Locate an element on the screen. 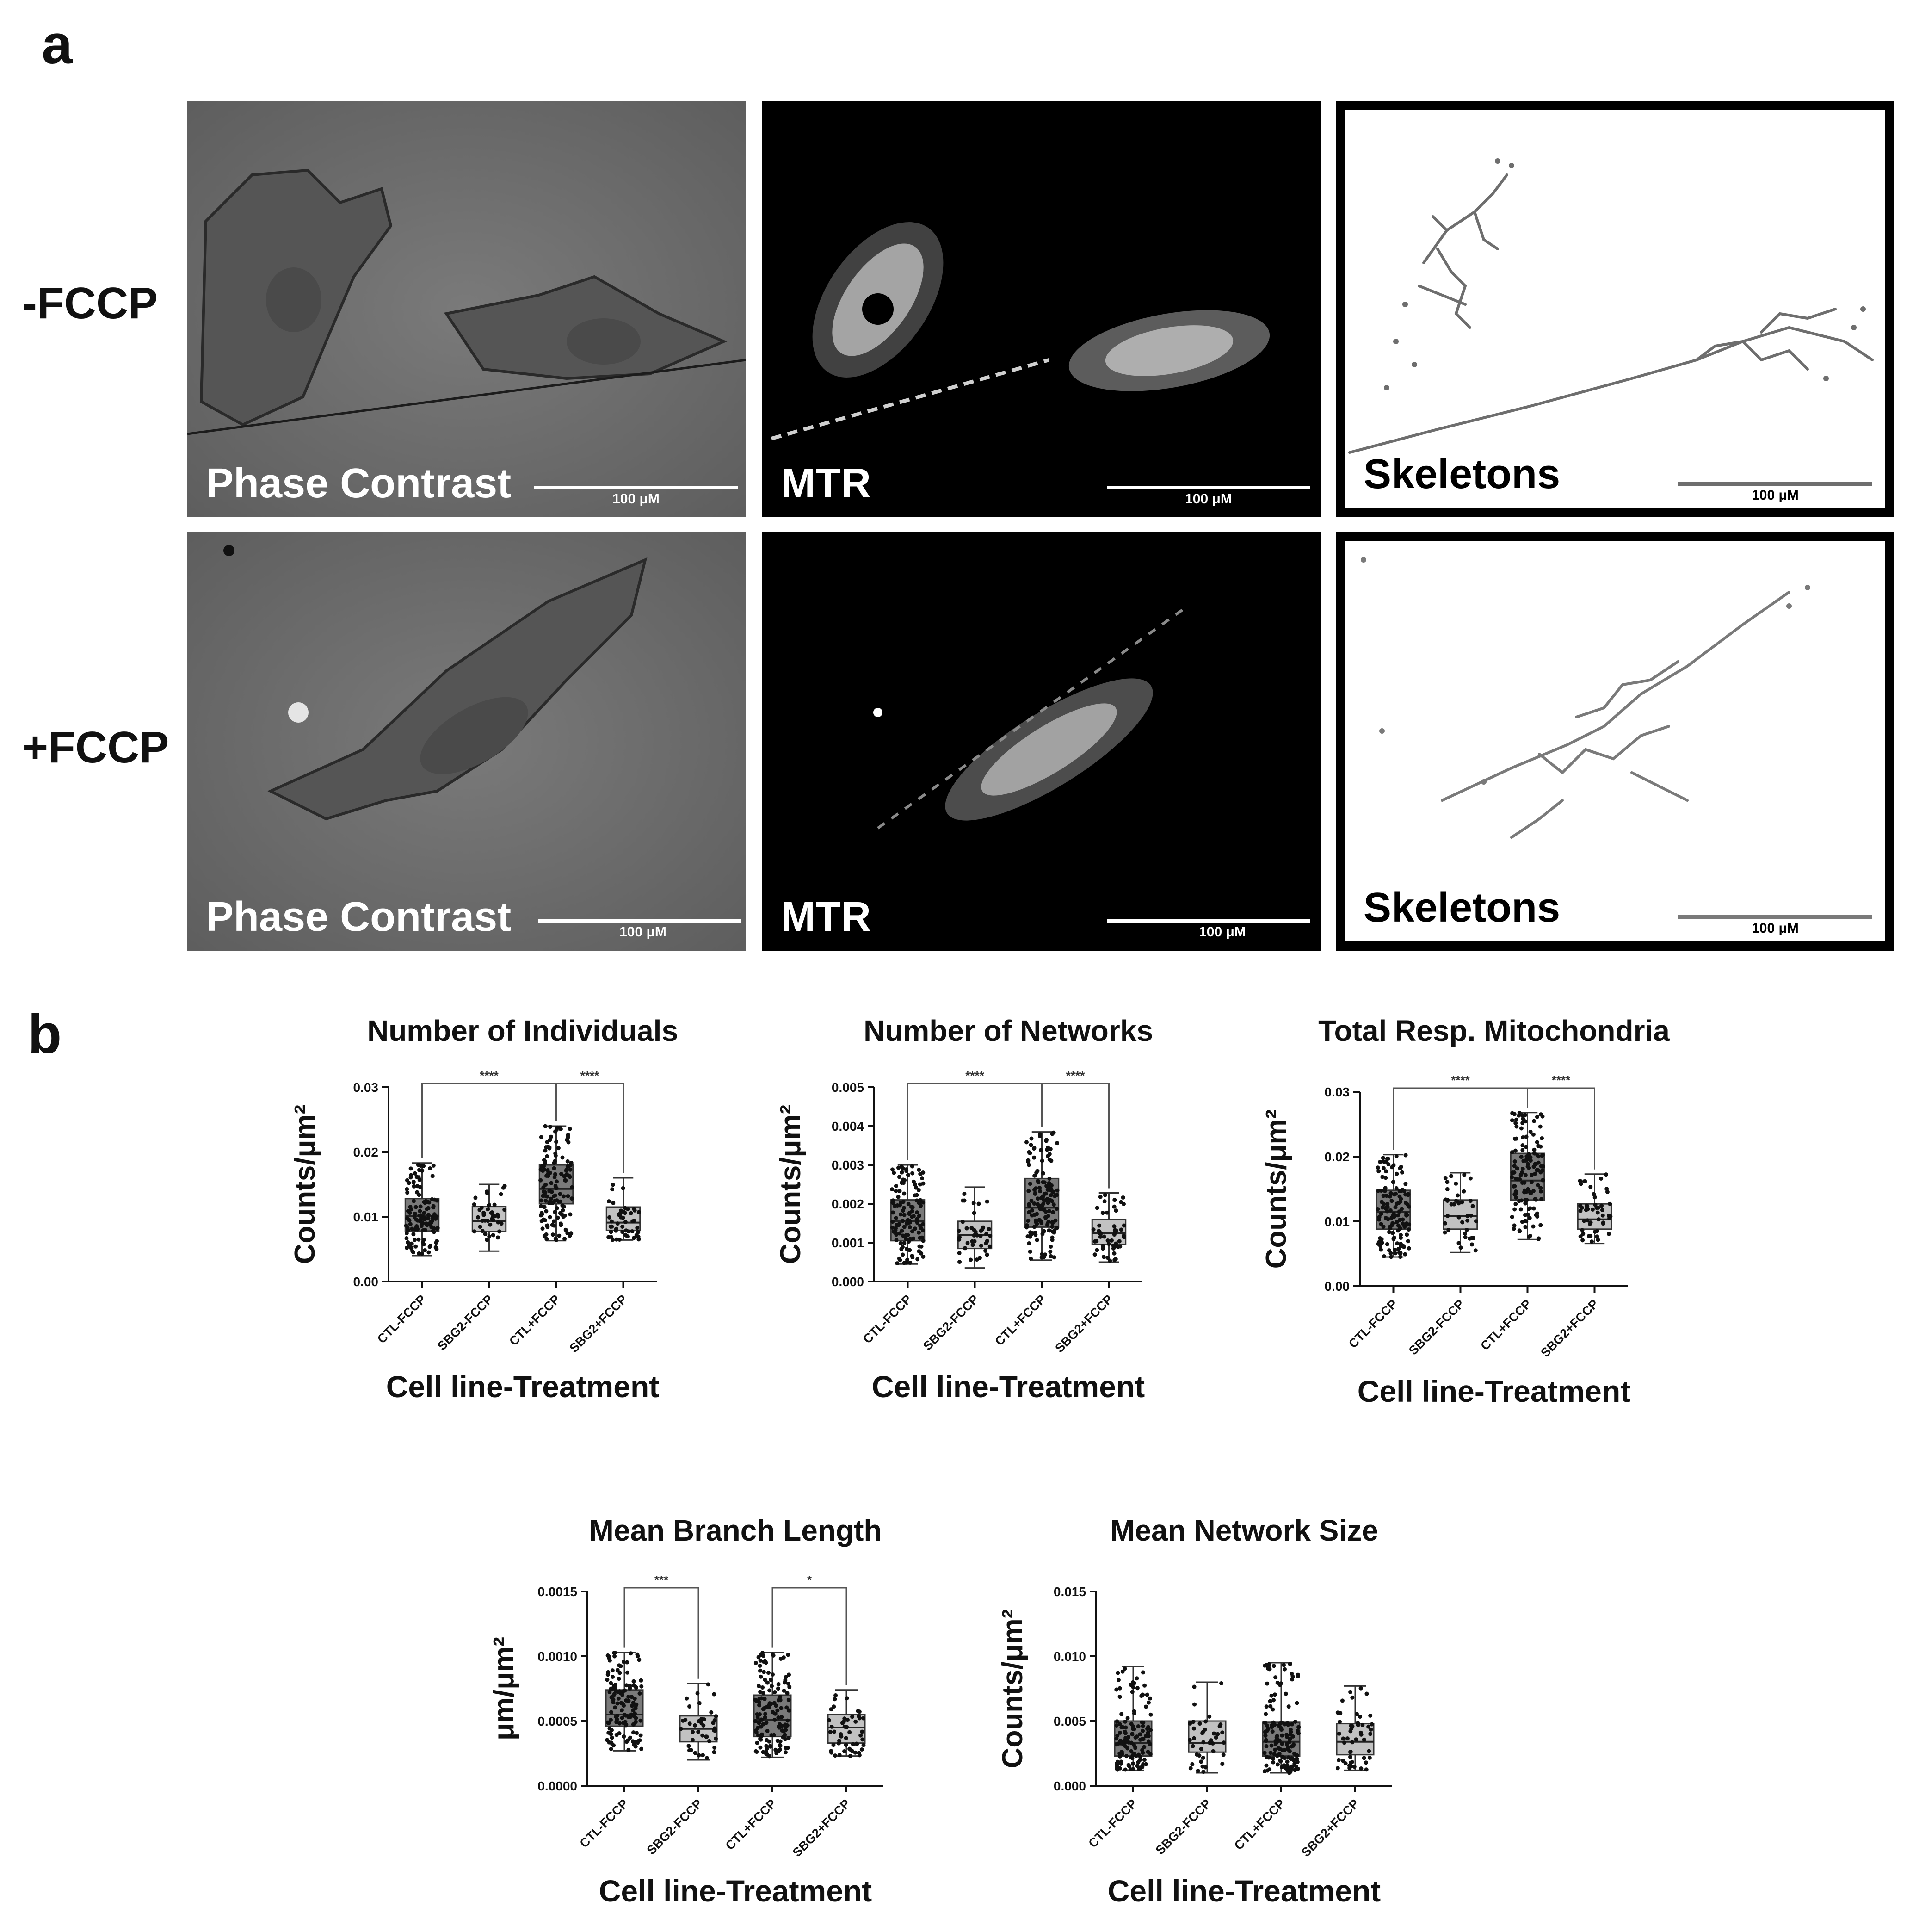  significance-label: **** is located at coordinates (1561, 1080).